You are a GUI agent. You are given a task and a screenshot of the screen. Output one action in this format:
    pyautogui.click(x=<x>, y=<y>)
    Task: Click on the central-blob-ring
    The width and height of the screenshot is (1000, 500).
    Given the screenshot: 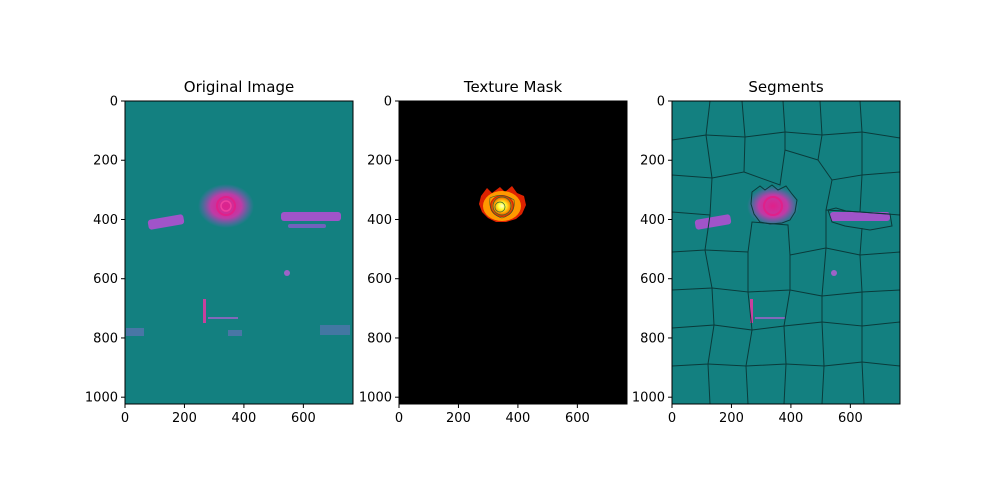 What is the action you would take?
    pyautogui.click(x=226, y=206)
    